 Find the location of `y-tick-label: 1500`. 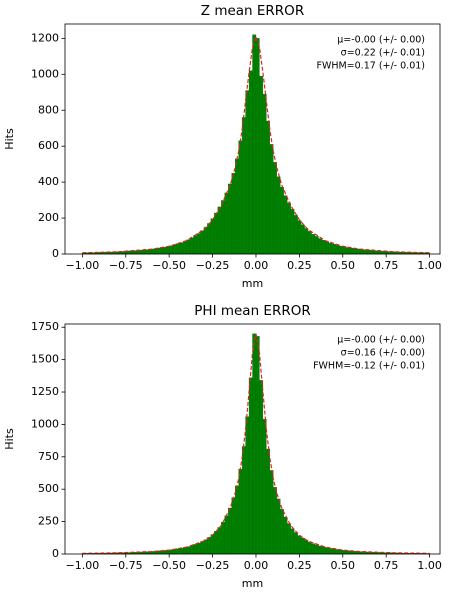

y-tick-label: 1500 is located at coordinates (45, 359).